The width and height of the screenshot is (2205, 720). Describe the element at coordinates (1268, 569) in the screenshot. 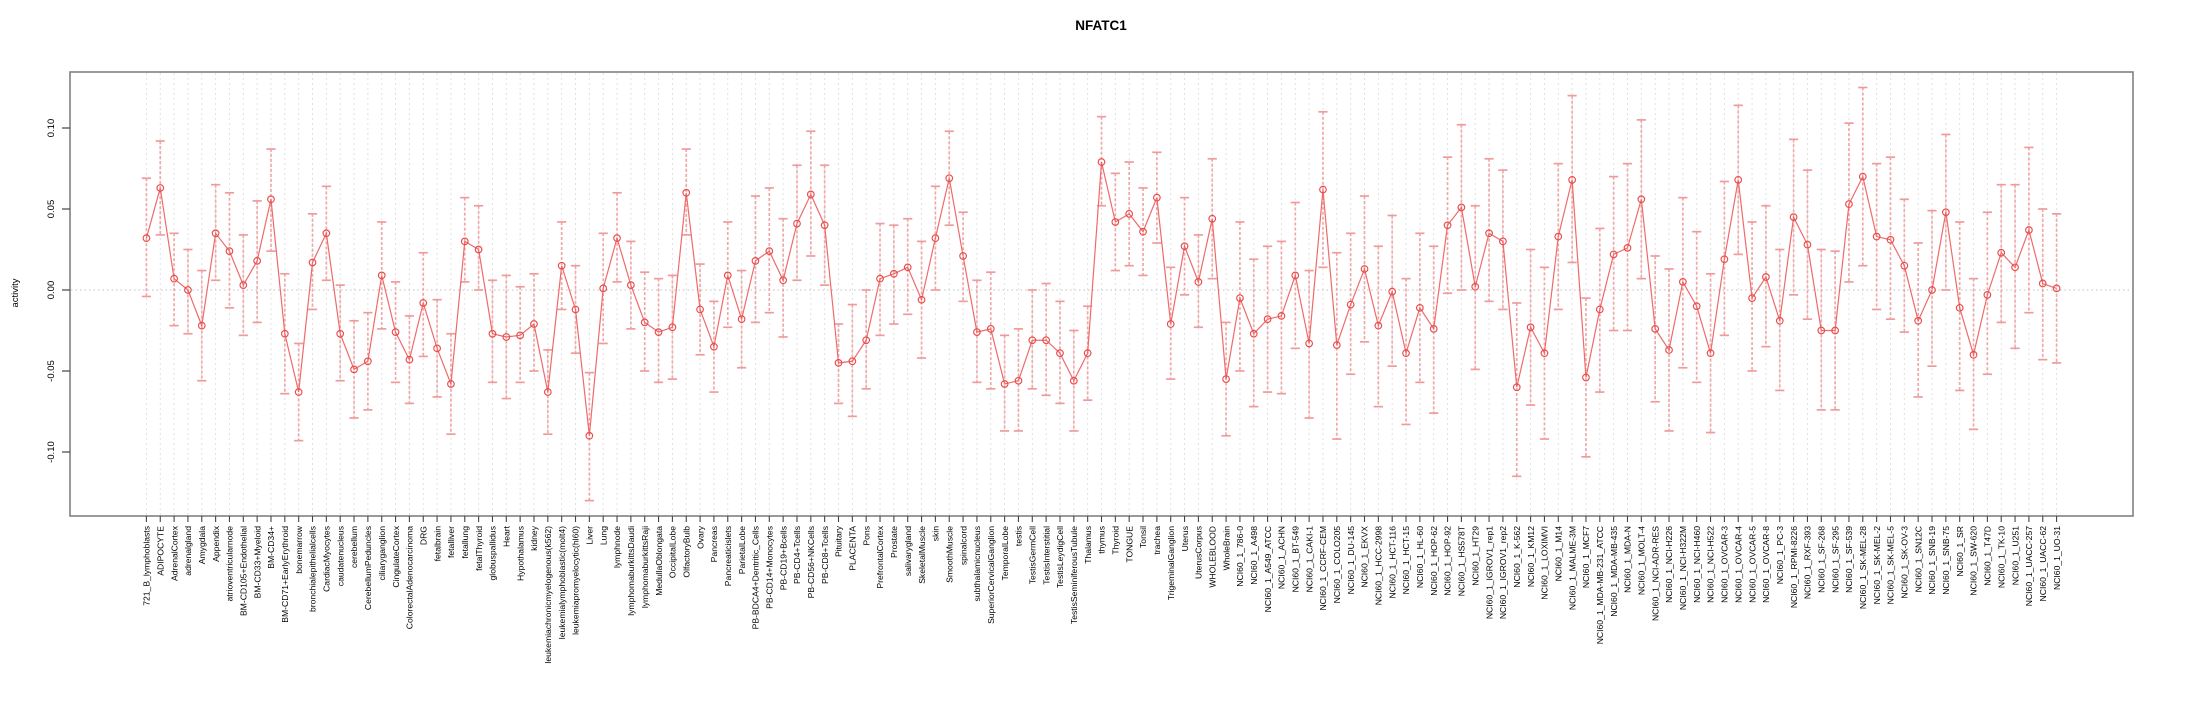

I see `x-category-label: NCI60_1_A549_ATCC` at that location.